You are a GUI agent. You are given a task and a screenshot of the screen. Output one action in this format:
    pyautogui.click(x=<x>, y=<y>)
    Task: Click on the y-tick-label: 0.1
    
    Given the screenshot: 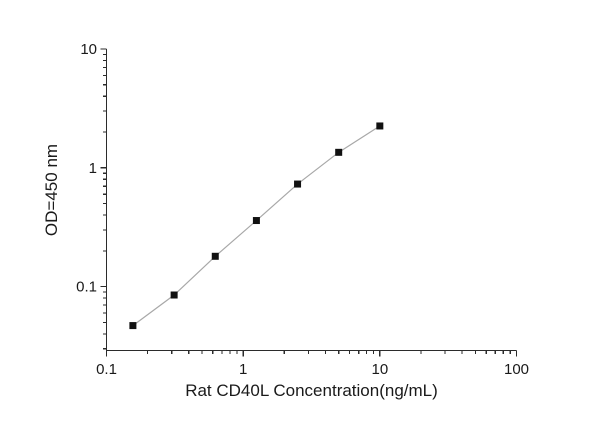 What is the action you would take?
    pyautogui.click(x=86, y=287)
    